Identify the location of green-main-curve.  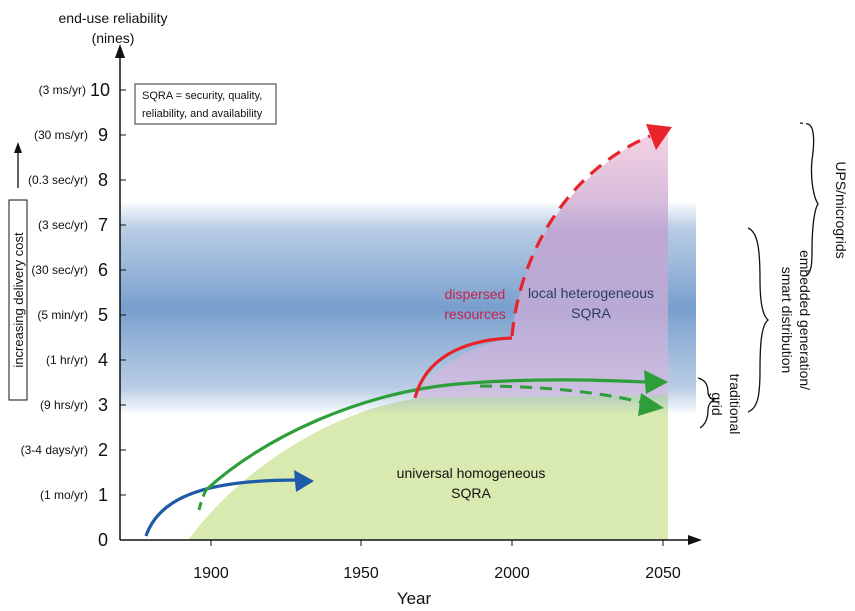
(425, 435).